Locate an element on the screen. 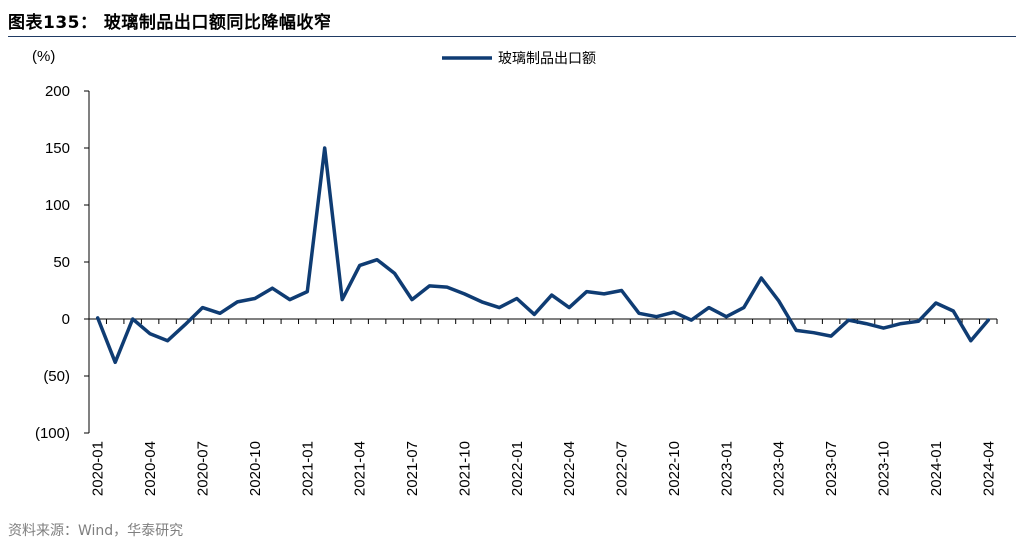  y-axis: 200 150 100 50 0 (50) (100) is located at coordinates (62, 262).